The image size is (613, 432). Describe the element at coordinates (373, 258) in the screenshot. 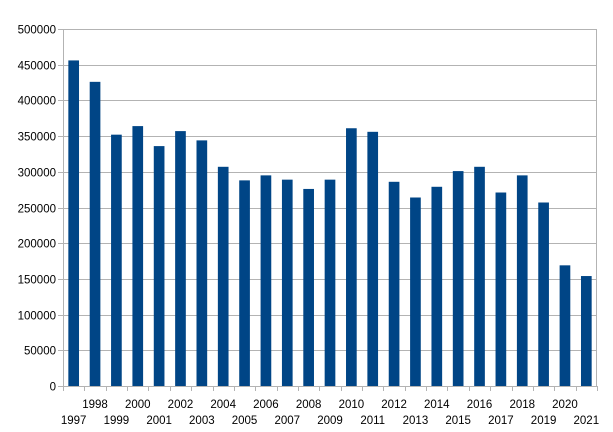

I see `bar-2011` at that location.